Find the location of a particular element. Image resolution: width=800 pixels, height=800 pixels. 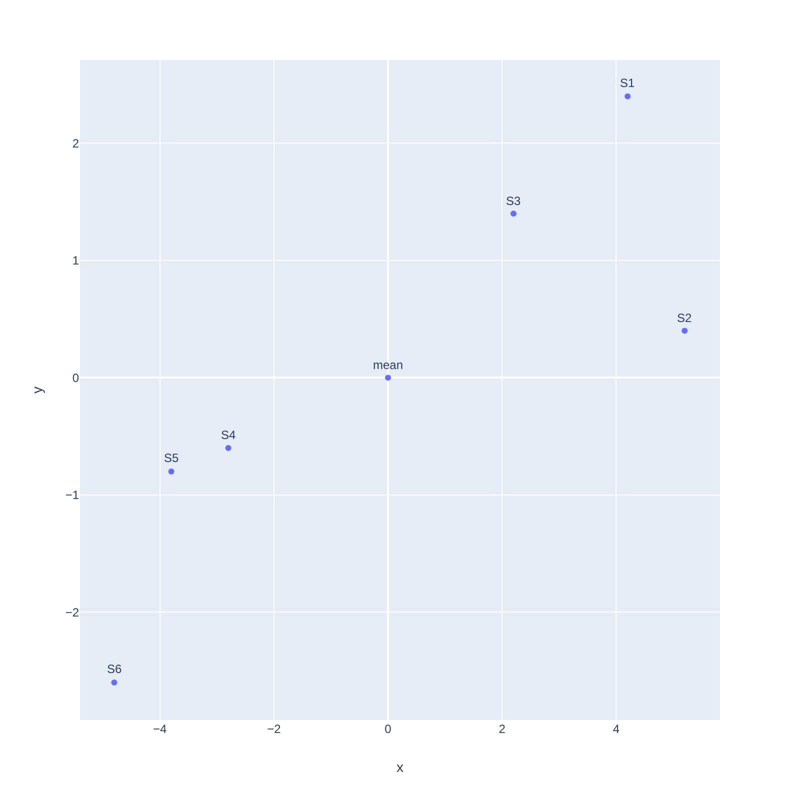

annotation: S6 is located at coordinates (114, 669).